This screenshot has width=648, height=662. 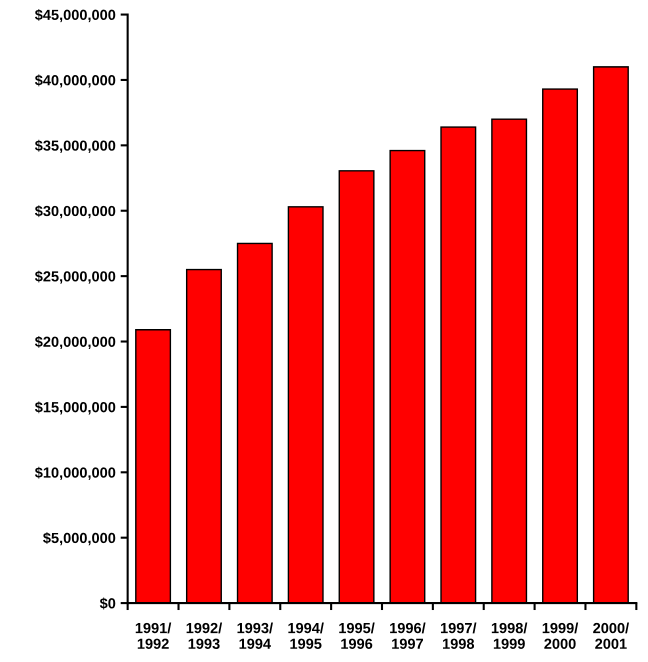 I want to click on x-tick-label: 1995/ 1996, so click(x=357, y=635).